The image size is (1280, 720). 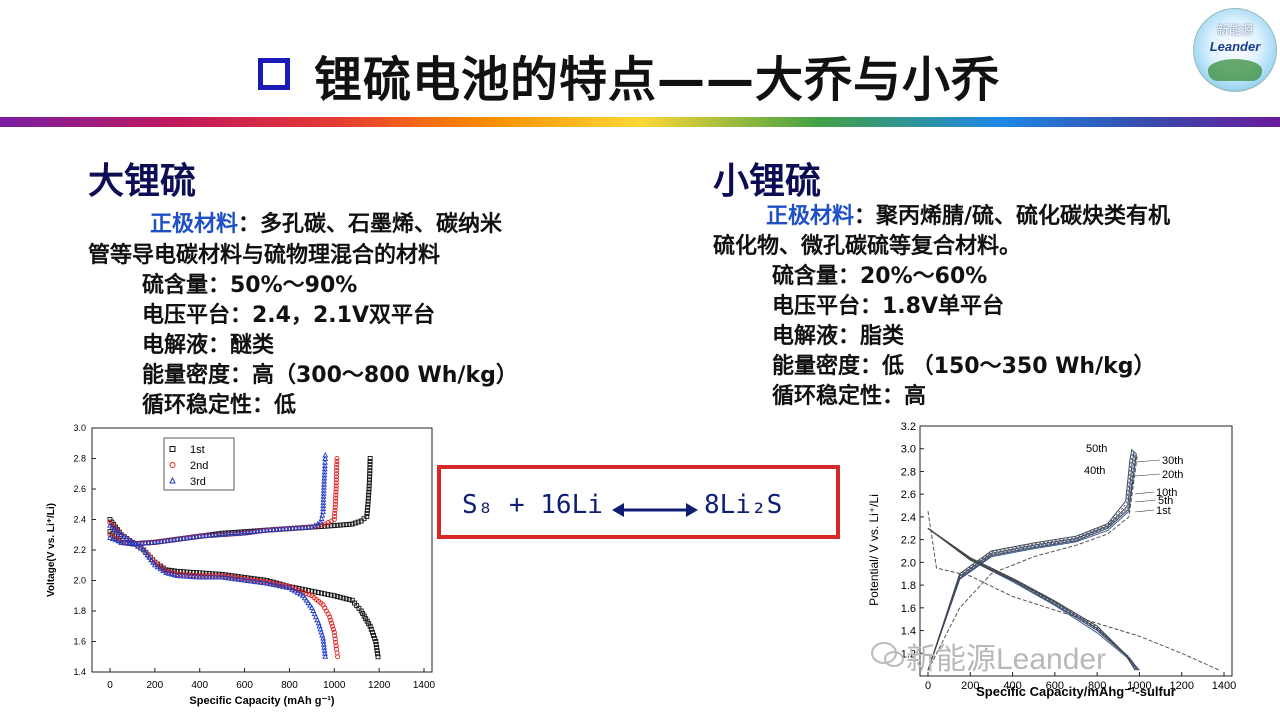 What do you see at coordinates (244, 685) in the screenshot?
I see `left-chart-xtick-label: 600` at bounding box center [244, 685].